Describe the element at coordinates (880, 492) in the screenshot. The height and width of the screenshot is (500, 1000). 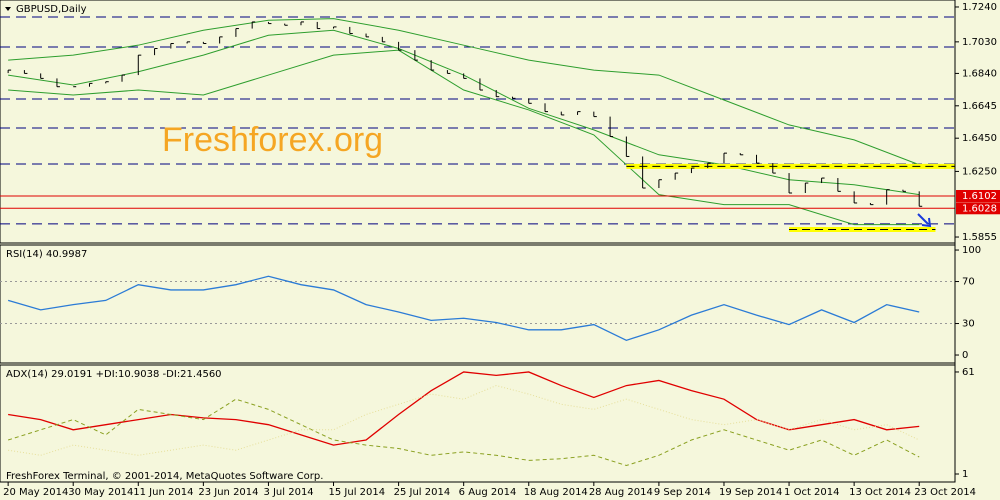
I see `x-tick-label: 13 Oct 2014` at that location.